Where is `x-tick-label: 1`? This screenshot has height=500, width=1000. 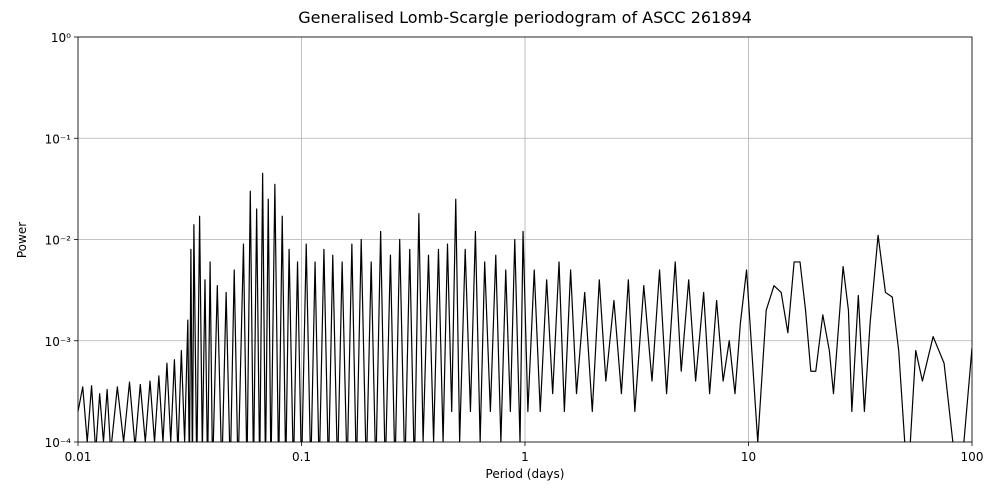
x-tick-label: 1 is located at coordinates (525, 457).